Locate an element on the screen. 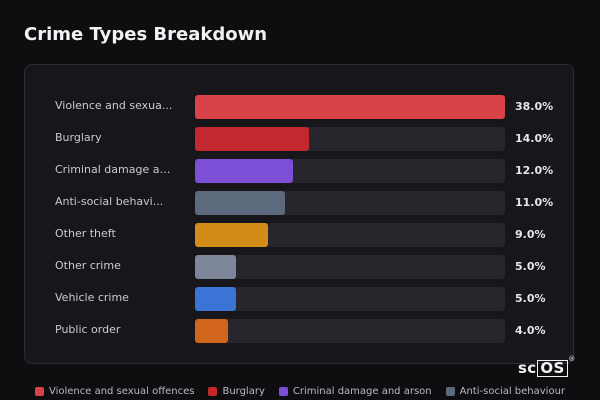 This screenshot has width=600, height=400. logo-boxed-text: OS is located at coordinates (552, 368).